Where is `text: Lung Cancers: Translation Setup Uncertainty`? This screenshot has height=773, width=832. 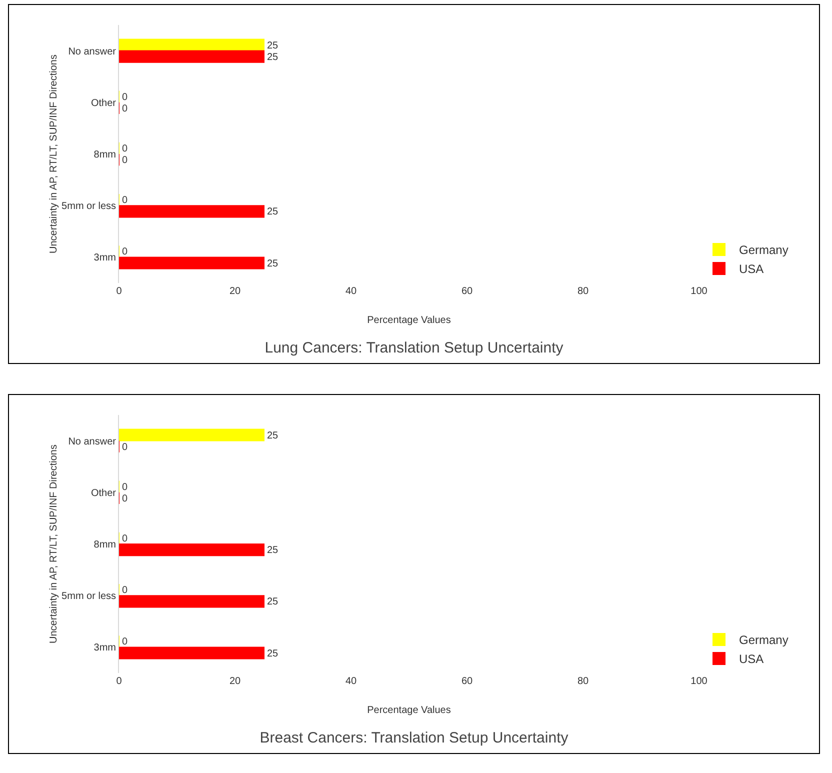
text: Lung Cancers: Translation Setup Uncertainty is located at coordinates (414, 347).